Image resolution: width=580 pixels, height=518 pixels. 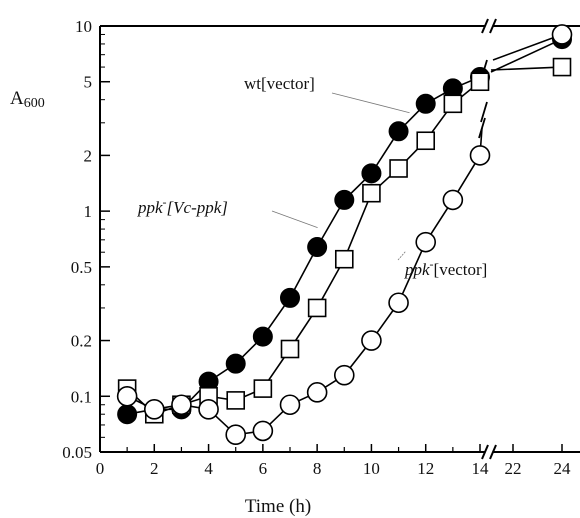 I want to click on y-axis-label-main: A, so click(x=17, y=98).